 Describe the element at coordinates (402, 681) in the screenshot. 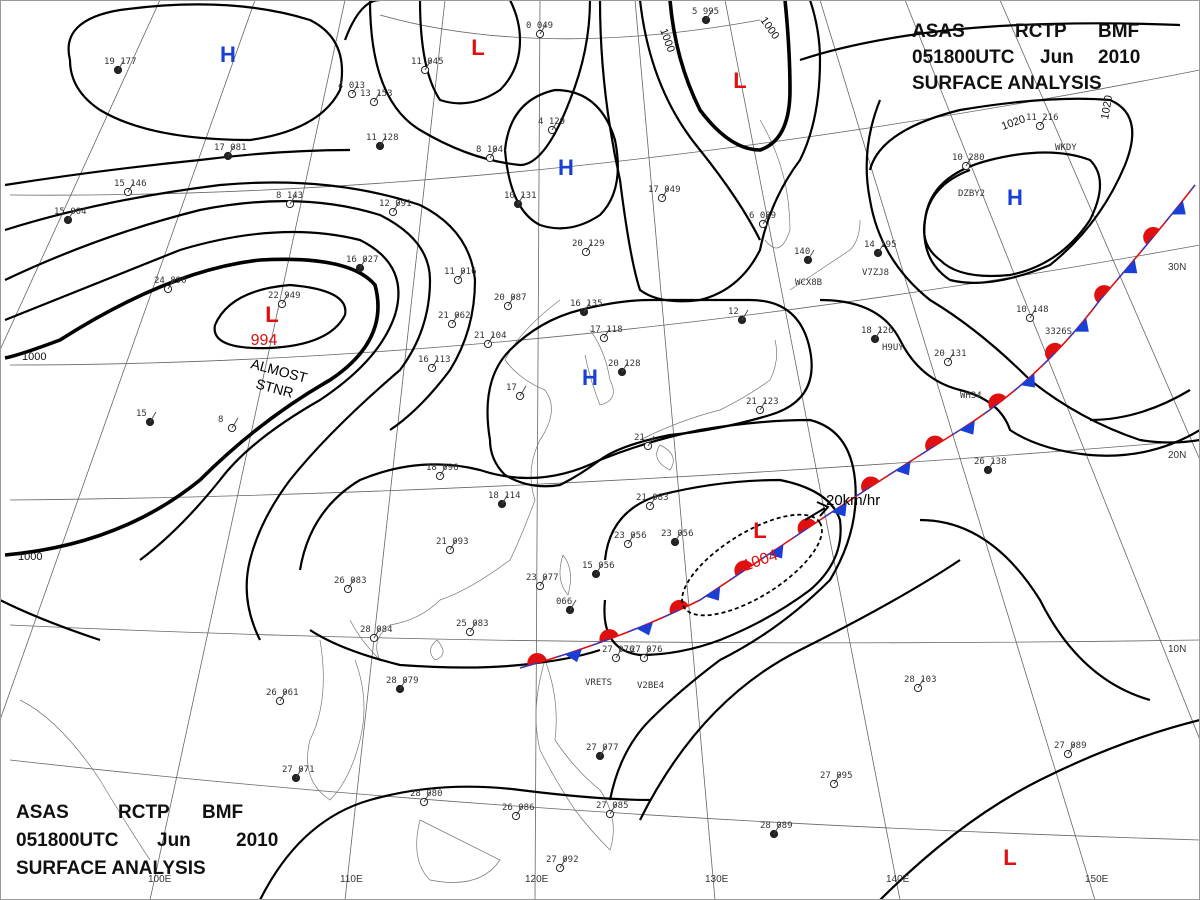

I see `station-reading: 28 079` at that location.